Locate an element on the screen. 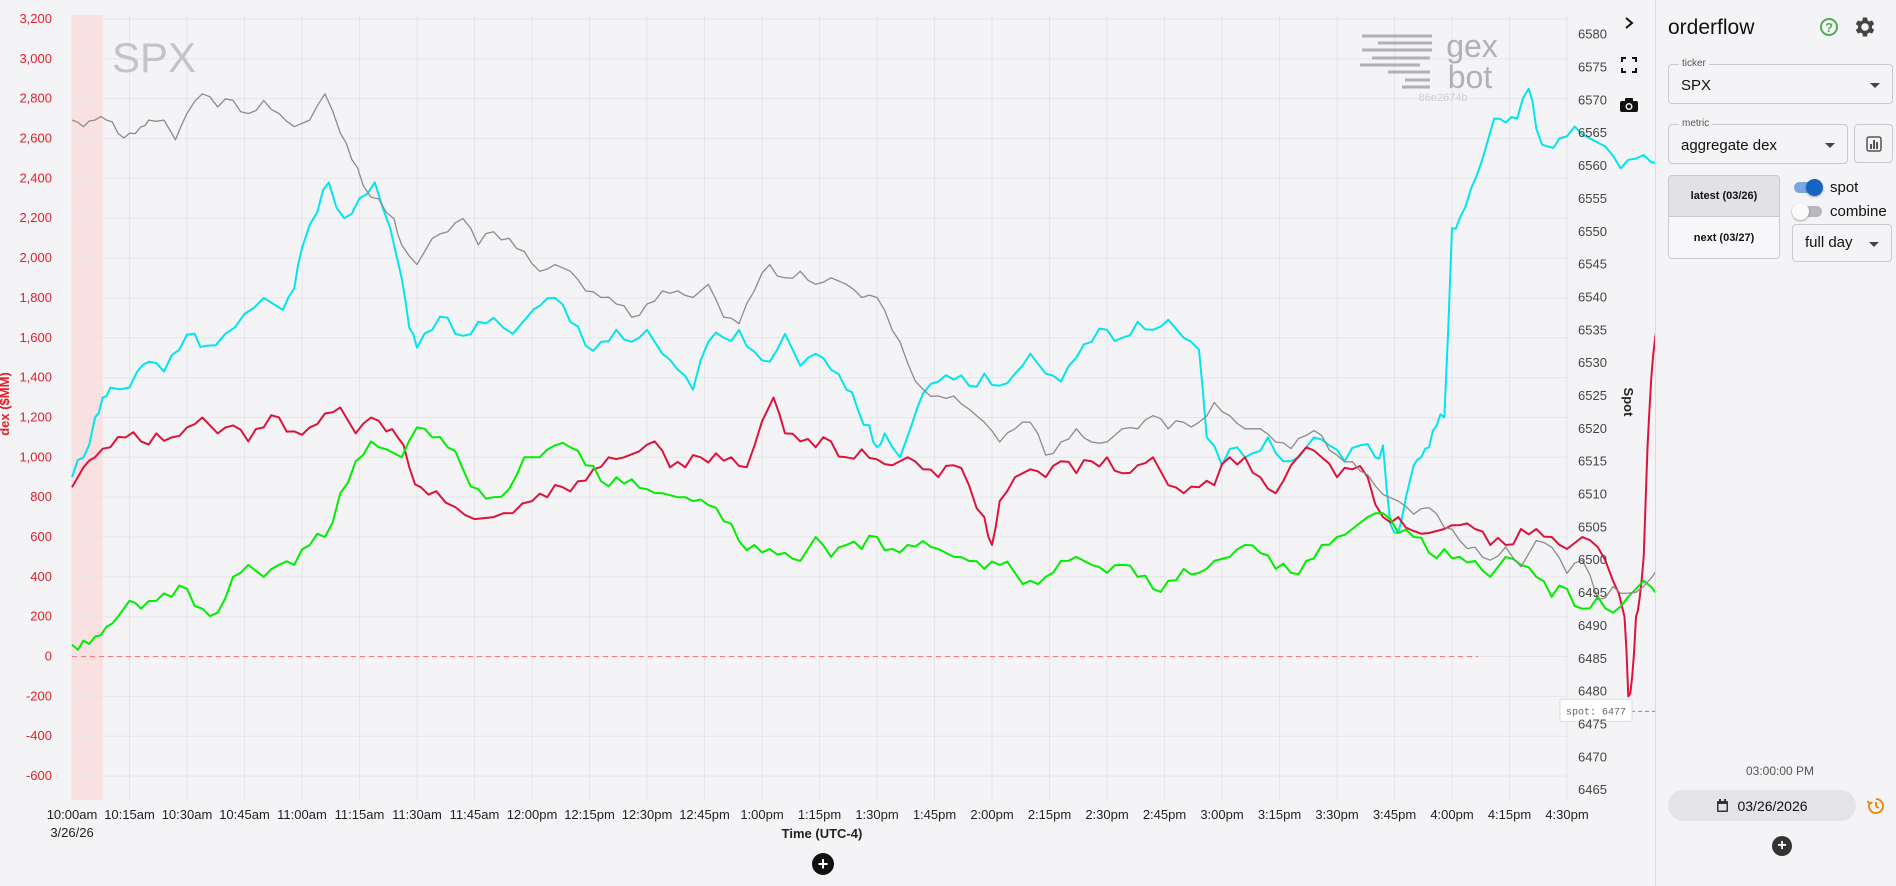  y-left-axis-title: dex ($MM) is located at coordinates (6, 404).